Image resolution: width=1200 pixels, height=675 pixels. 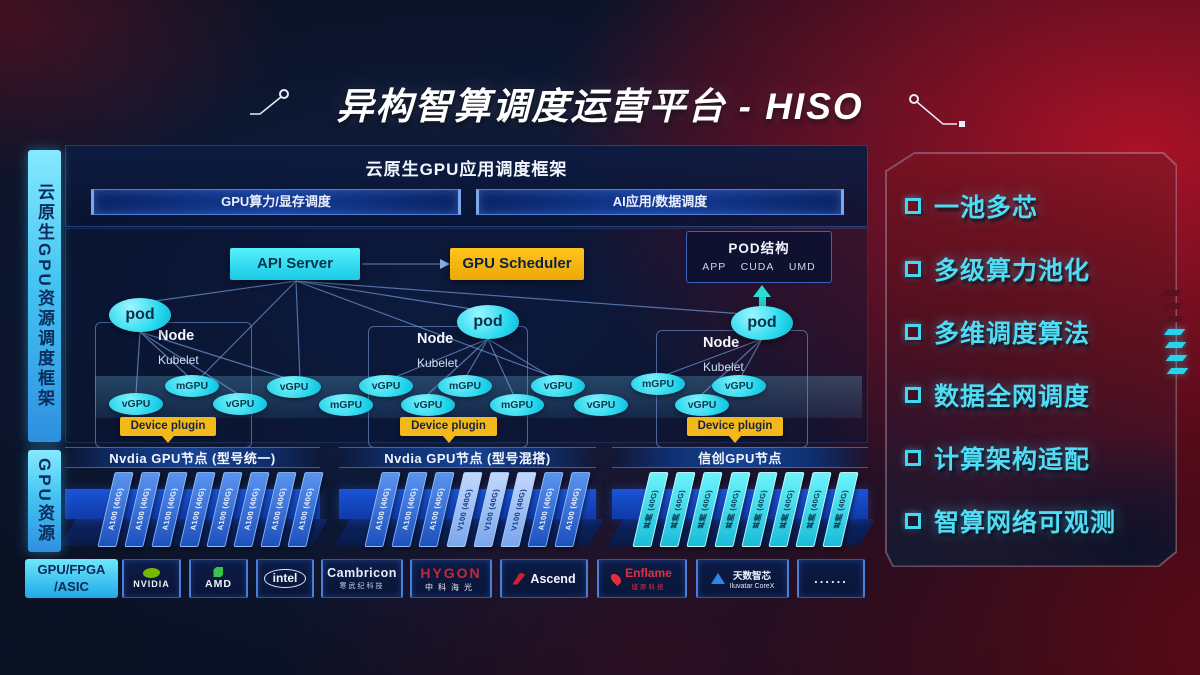 What do you see at coordinates (218, 572) in the screenshot?
I see `amd-logo-icon` at bounding box center [218, 572].